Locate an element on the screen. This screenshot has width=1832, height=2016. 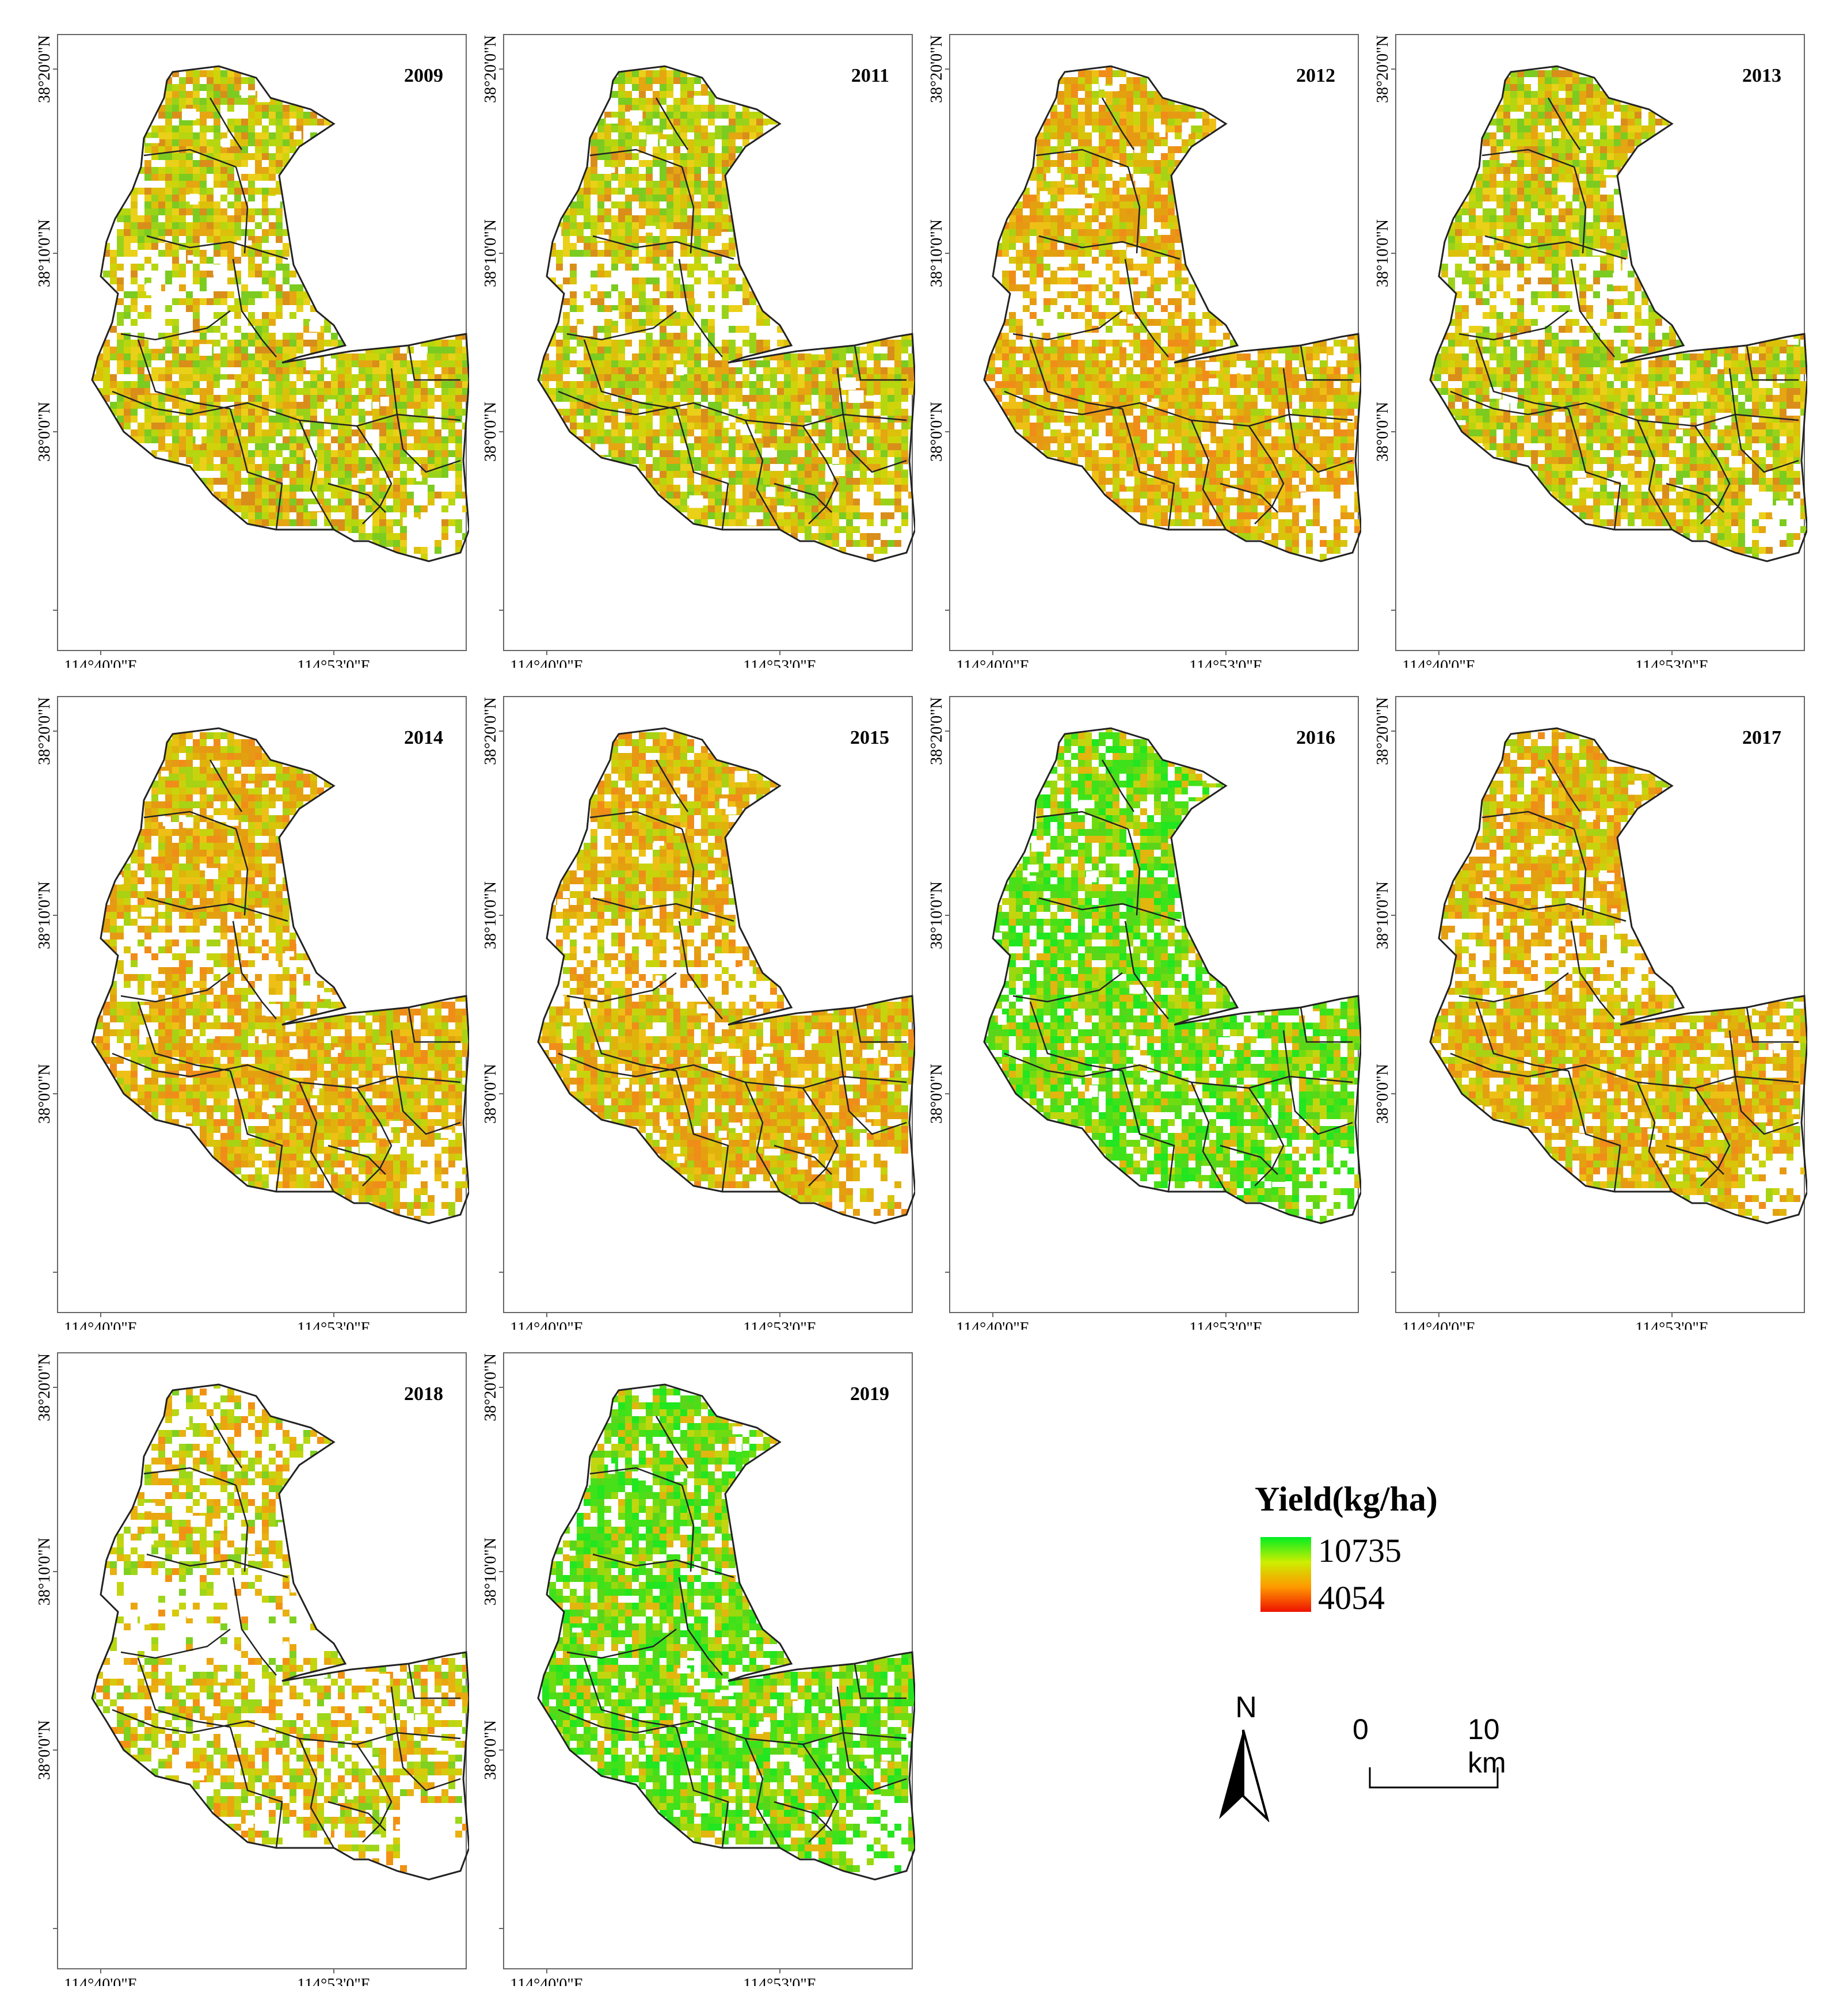
legend-title: Yield(kg/ha) is located at coordinates (1346, 1499).